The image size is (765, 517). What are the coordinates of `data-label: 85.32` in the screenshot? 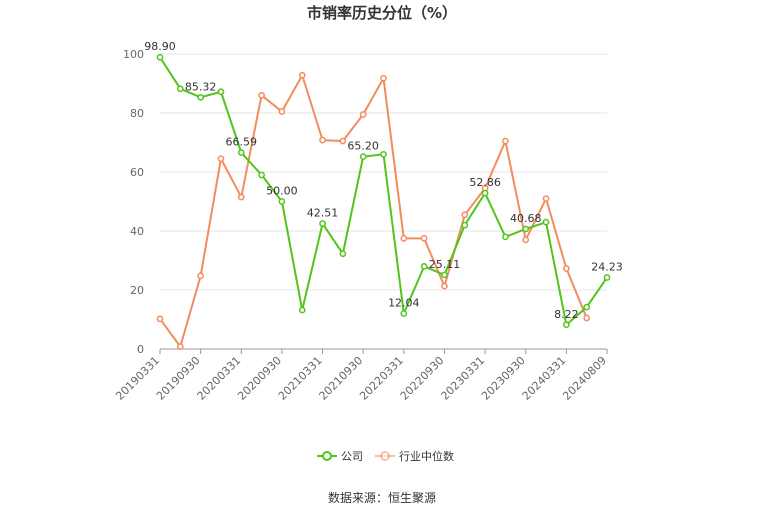 It's located at (201, 86).